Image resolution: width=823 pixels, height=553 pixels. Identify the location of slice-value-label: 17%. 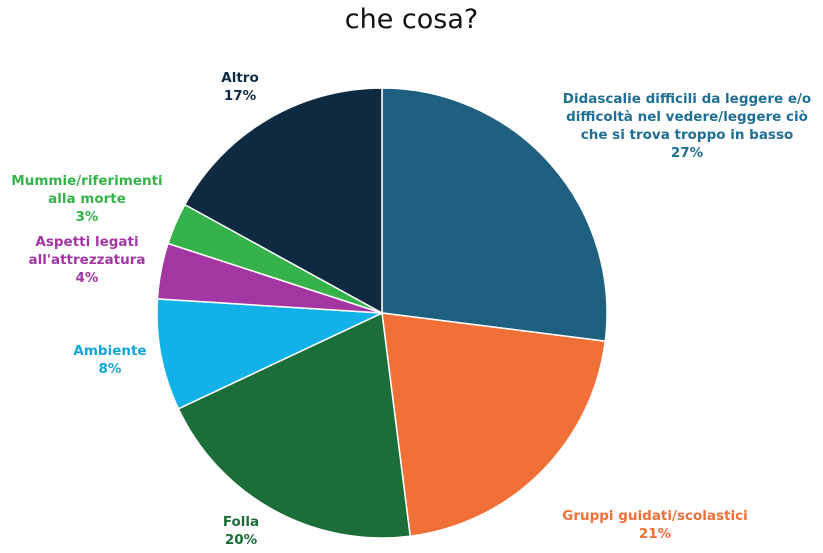
(240, 96).